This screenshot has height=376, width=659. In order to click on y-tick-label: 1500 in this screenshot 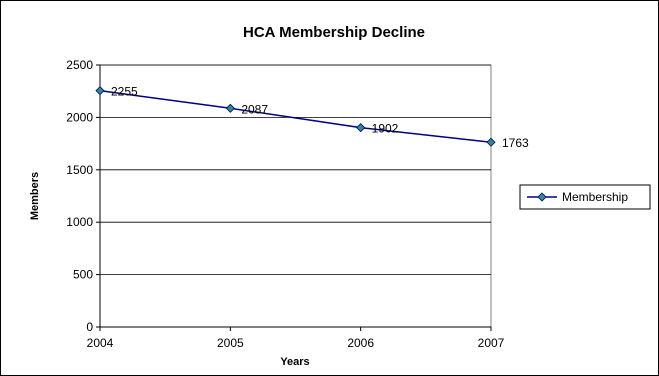, I will do `click(79, 170)`.